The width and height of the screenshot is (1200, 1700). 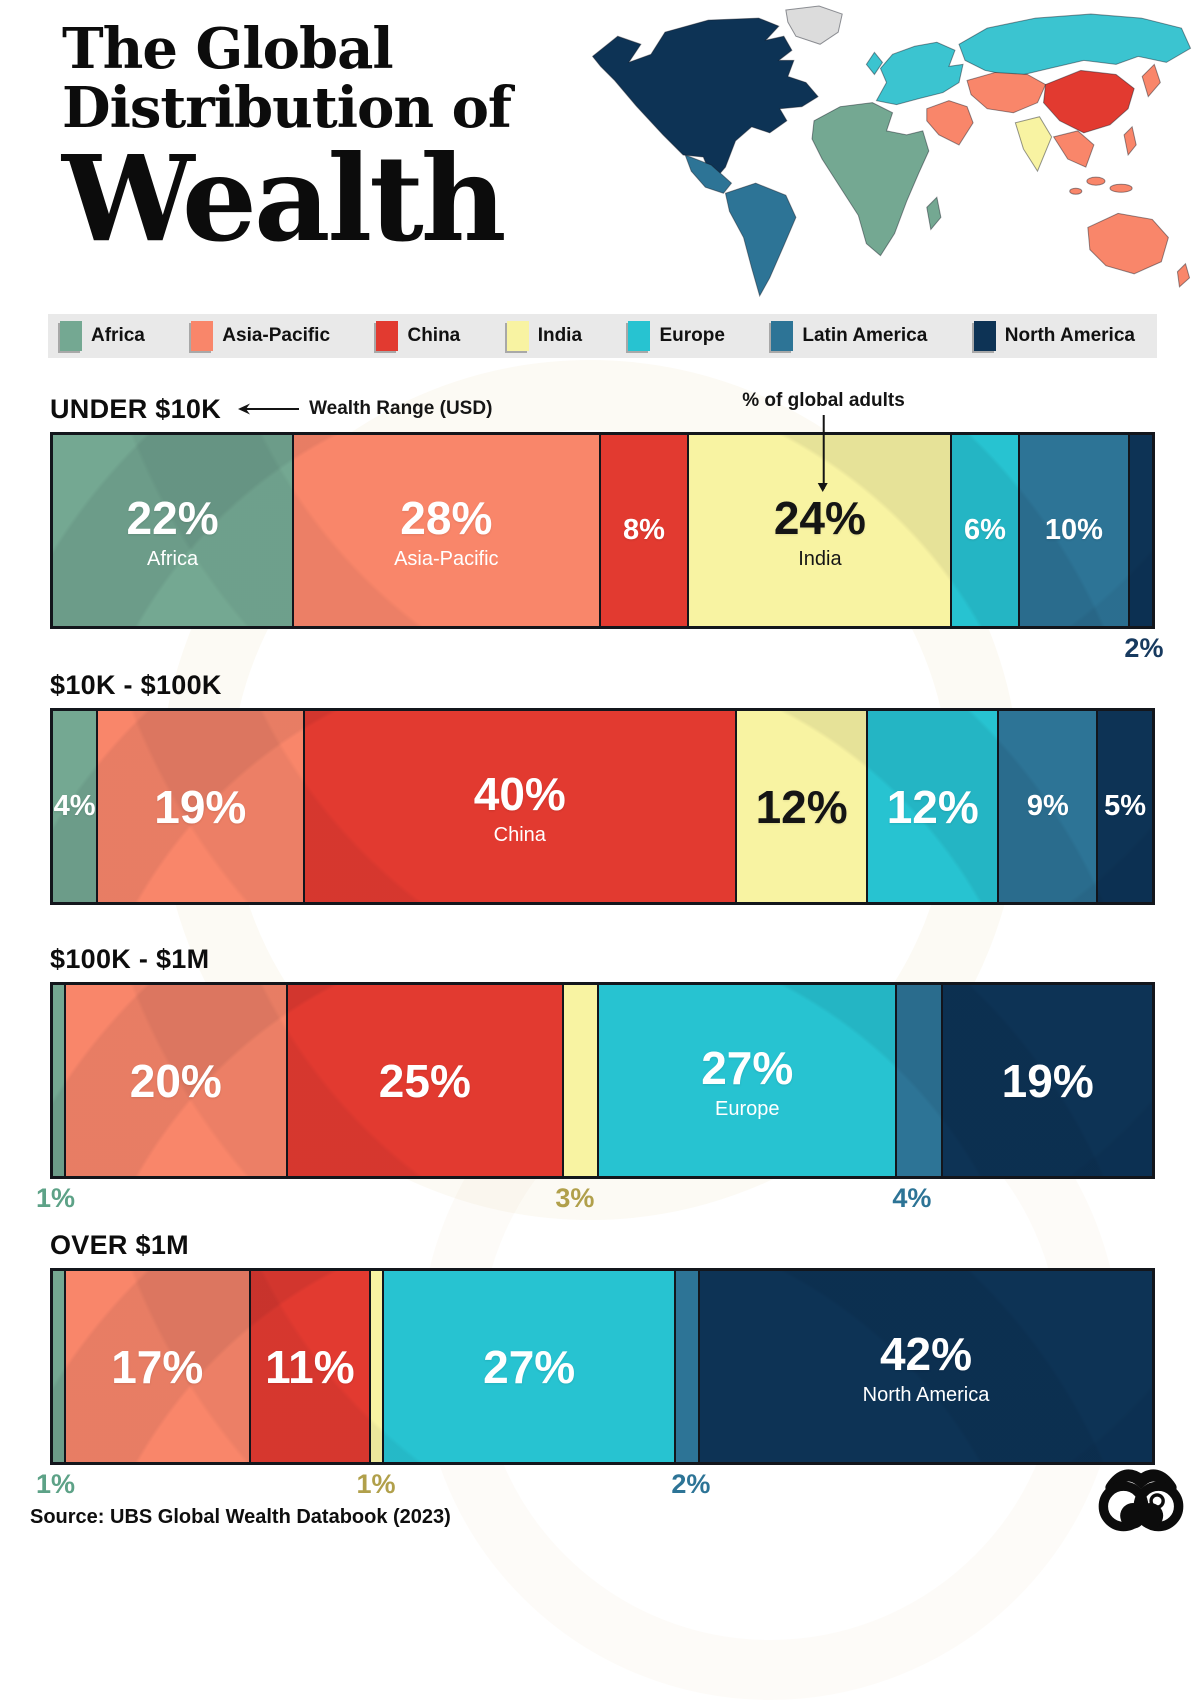 I want to click on segment-region-label: India, so click(x=820, y=558).